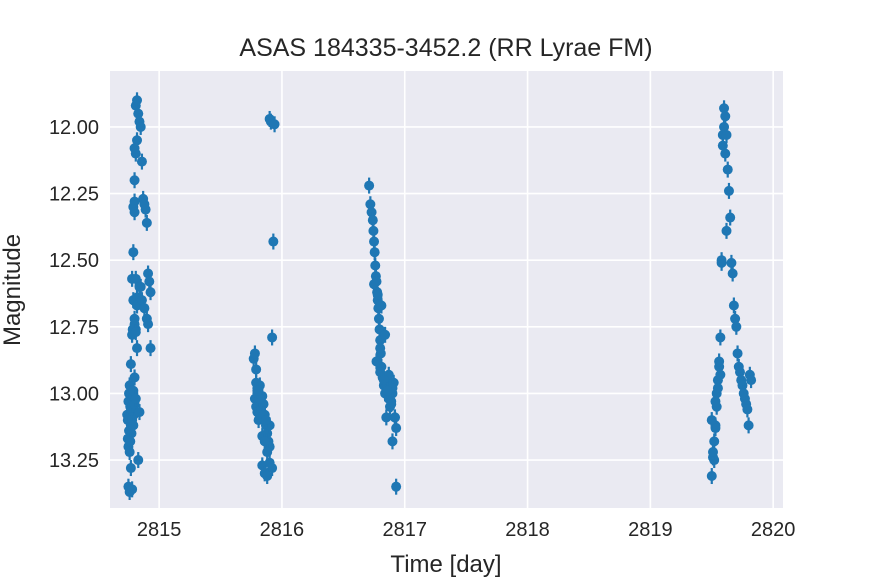  What do you see at coordinates (74, 195) in the screenshot?
I see `y-tick-label: 12.25` at bounding box center [74, 195].